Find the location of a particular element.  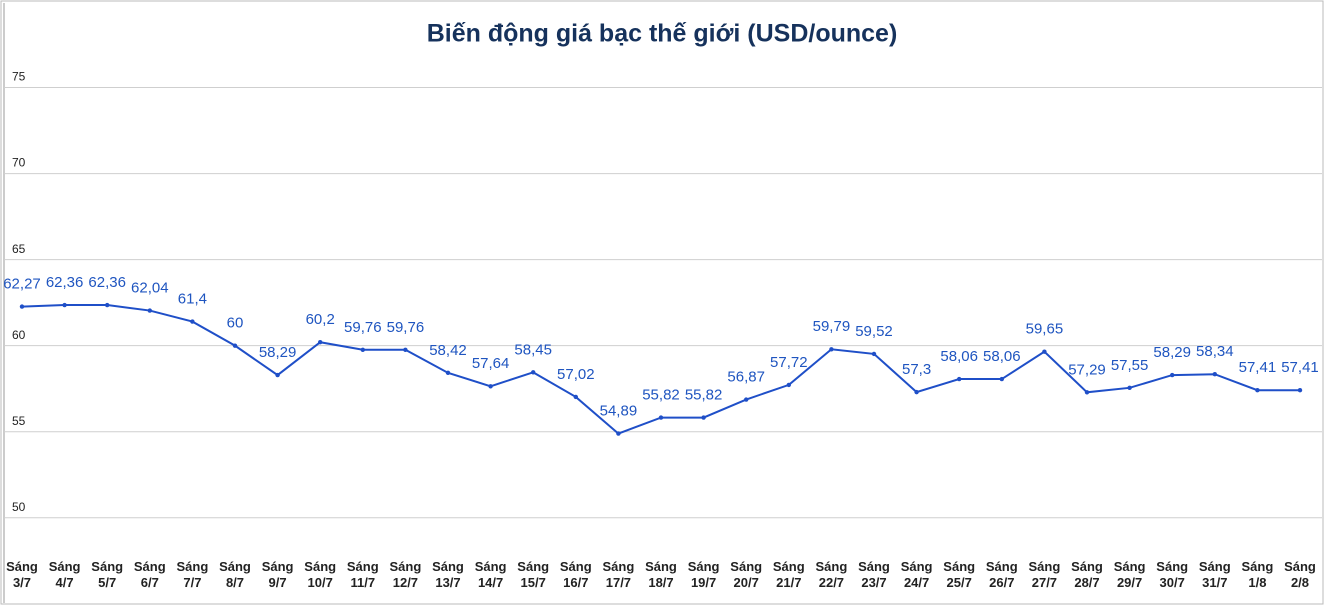

x-tick-line: 10/7 is located at coordinates (320, 582).